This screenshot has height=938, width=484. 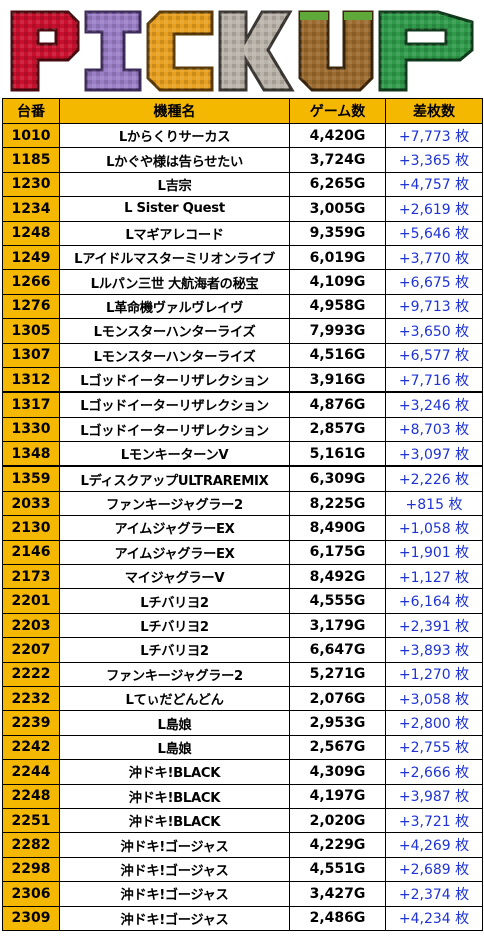 What do you see at coordinates (337, 601) in the screenshot?
I see `game-count-cell: 4,555G` at bounding box center [337, 601].